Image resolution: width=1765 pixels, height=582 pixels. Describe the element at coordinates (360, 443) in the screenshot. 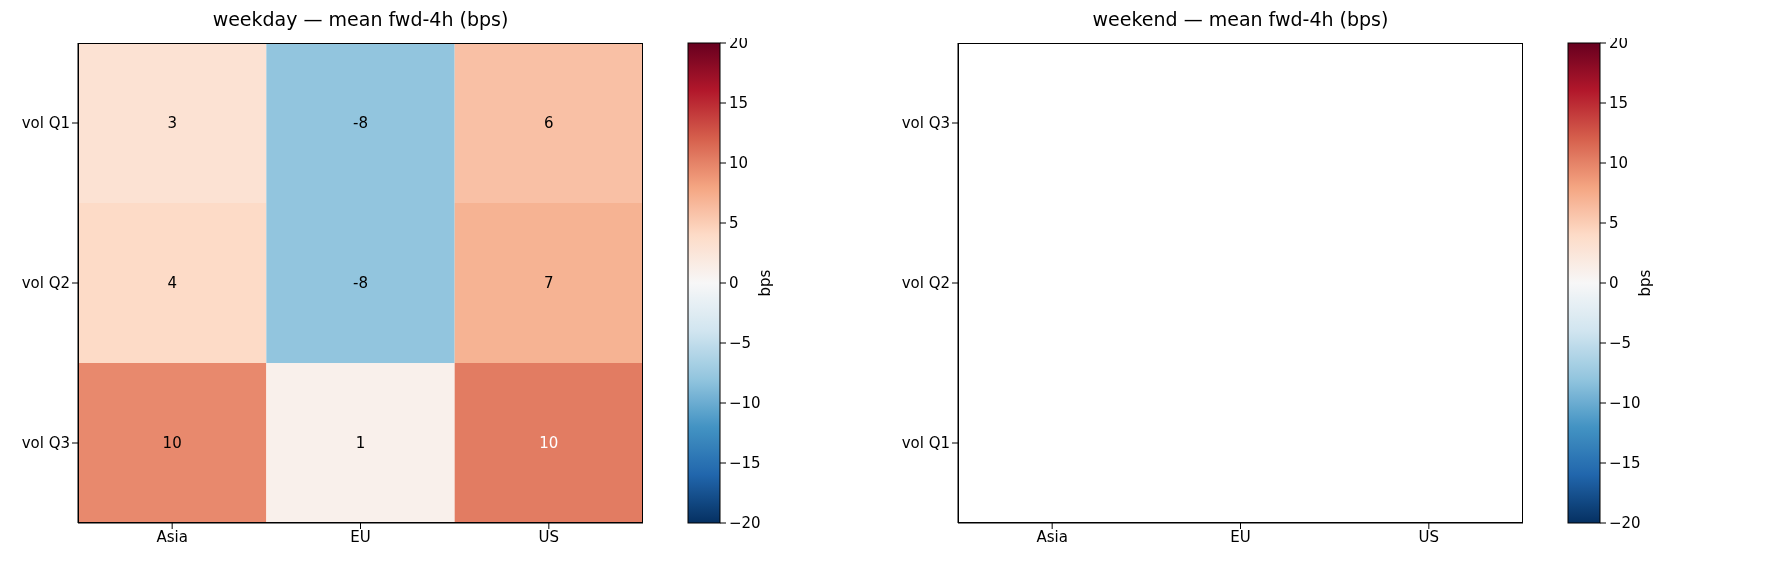

I see `data-label: 1` at that location.